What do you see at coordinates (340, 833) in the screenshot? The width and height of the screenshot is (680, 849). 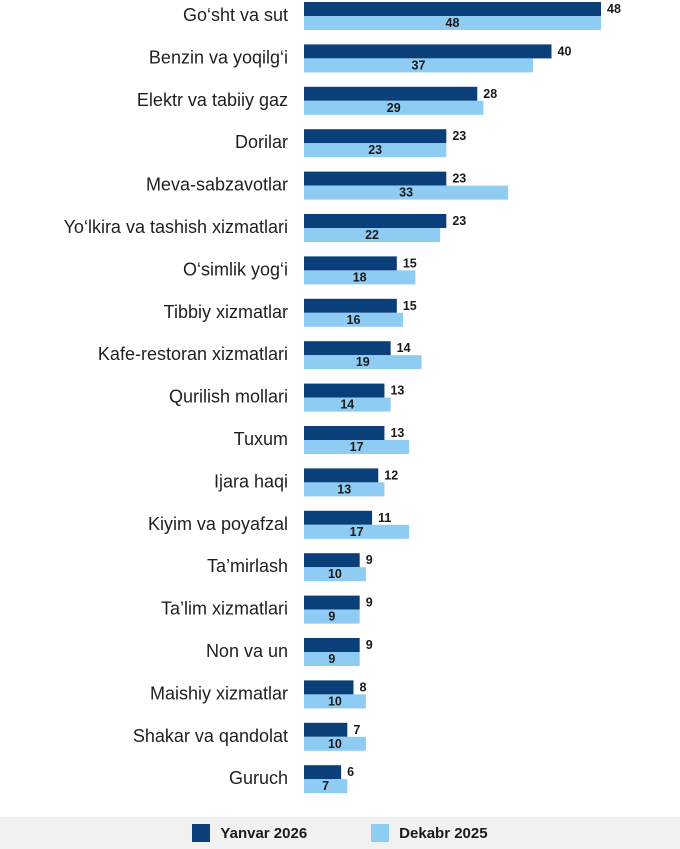 I see `chart-legend: Yanvar 2026 Dekabr 2025` at bounding box center [340, 833].